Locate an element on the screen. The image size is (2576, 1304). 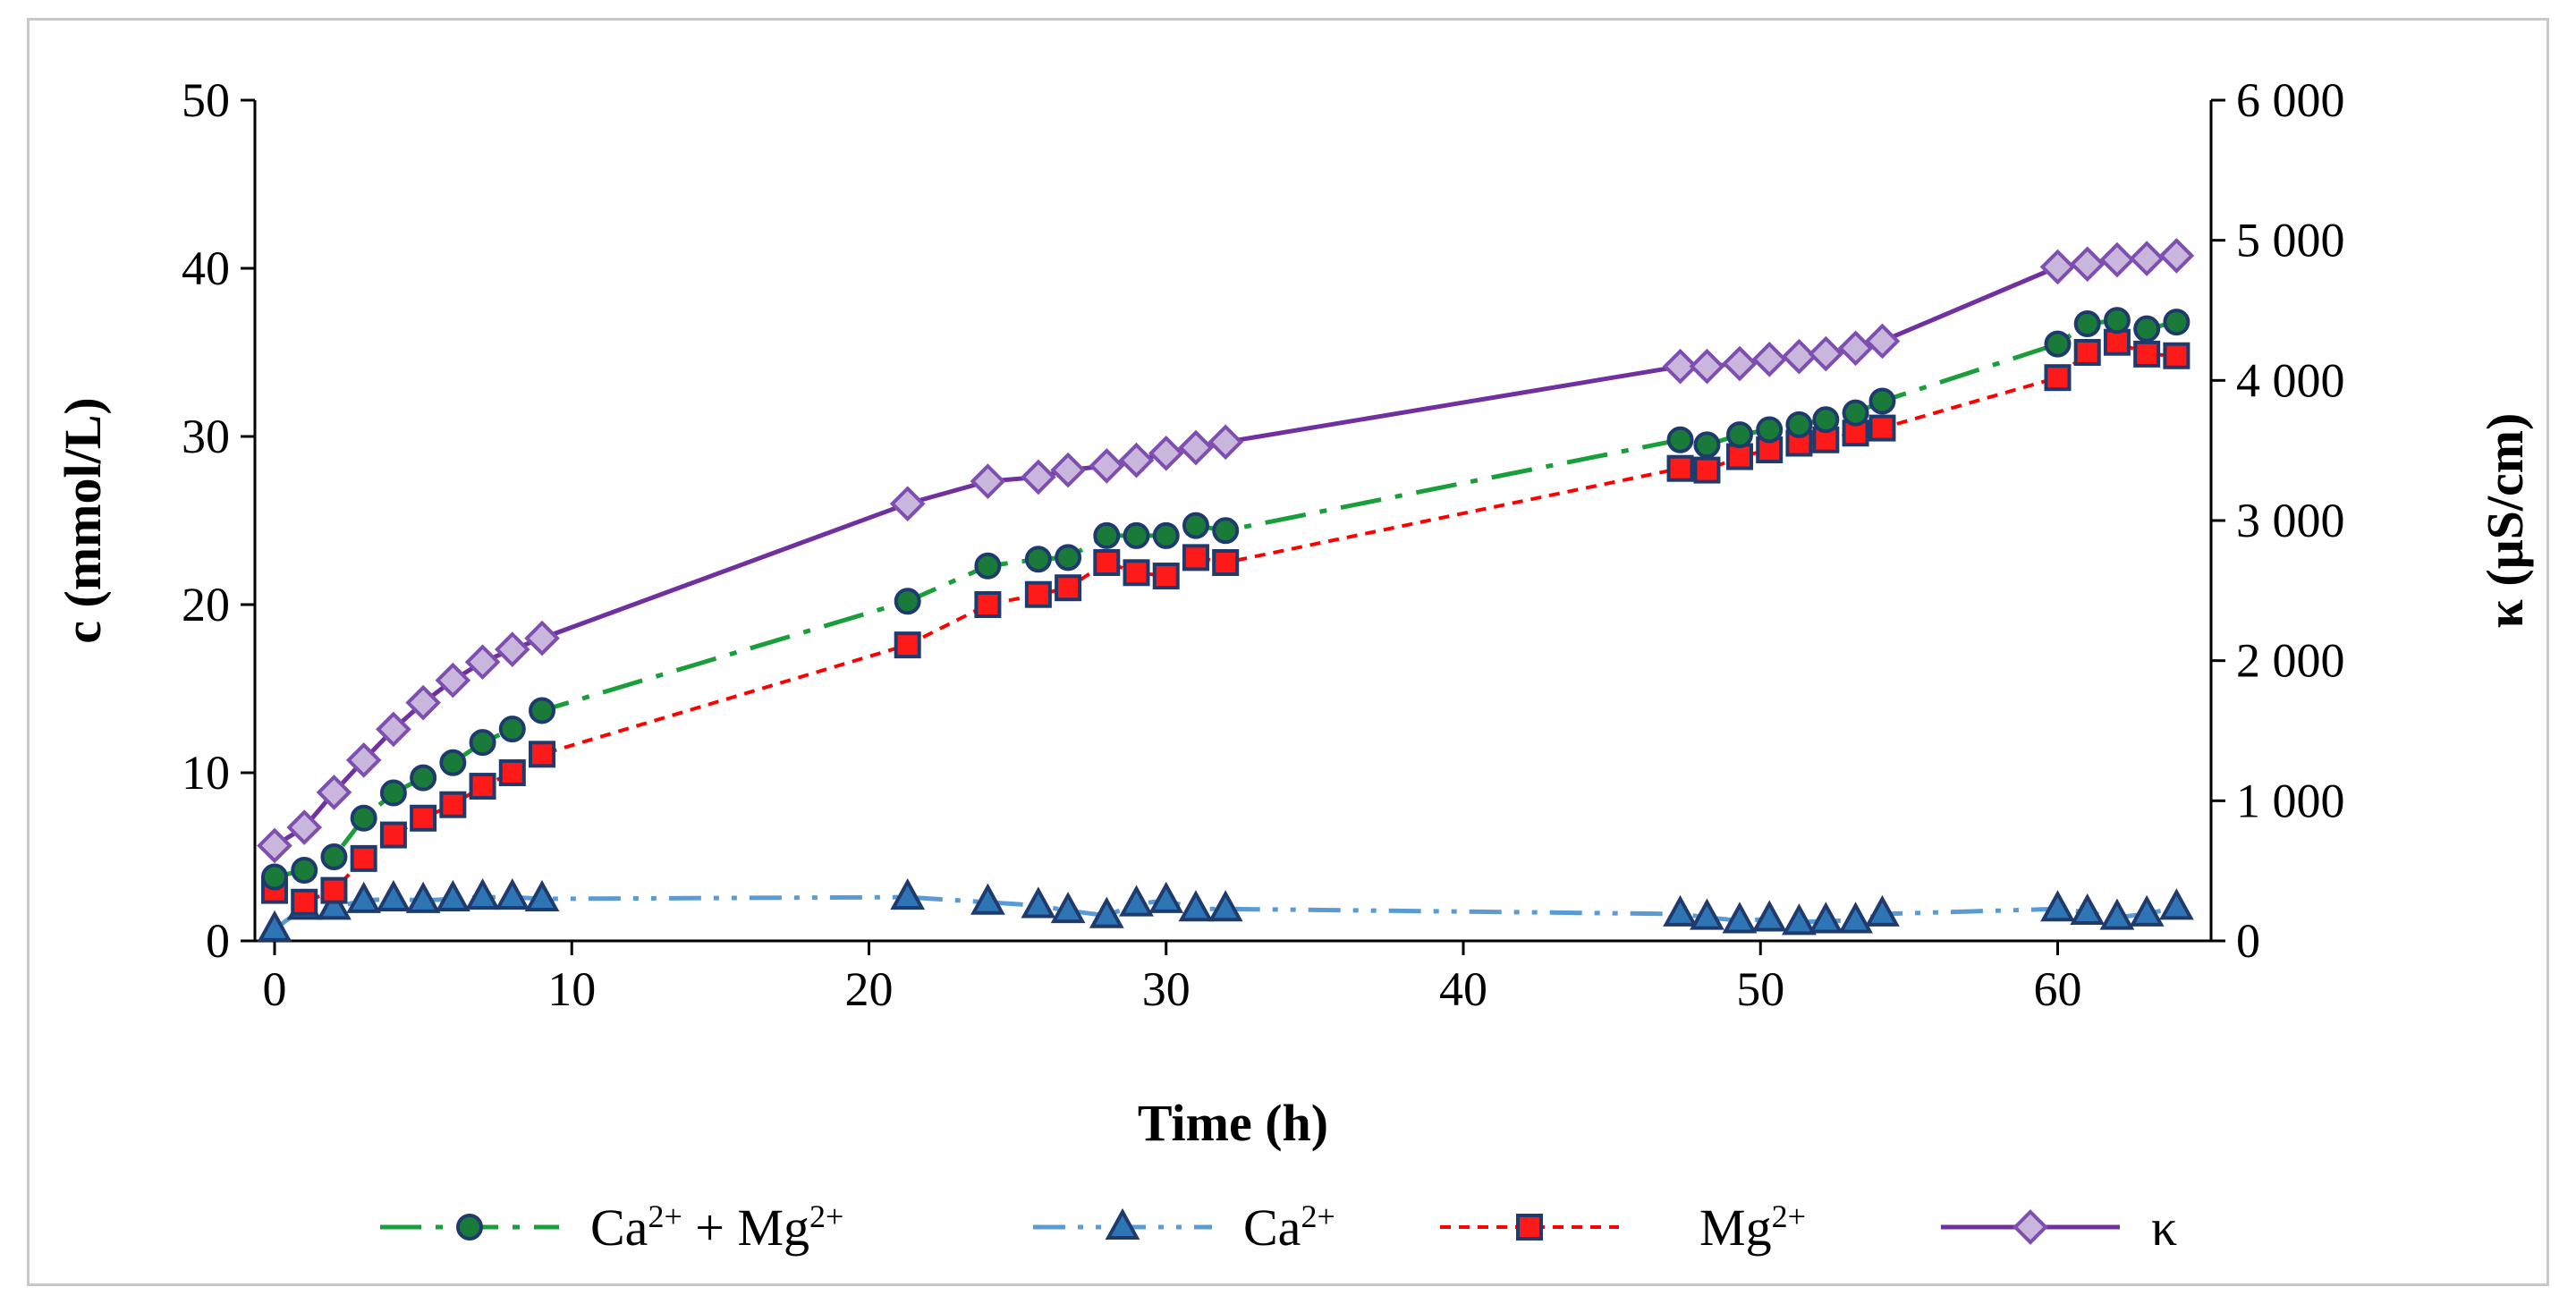
legend-item-kappa: κ is located at coordinates (2059, 1228).